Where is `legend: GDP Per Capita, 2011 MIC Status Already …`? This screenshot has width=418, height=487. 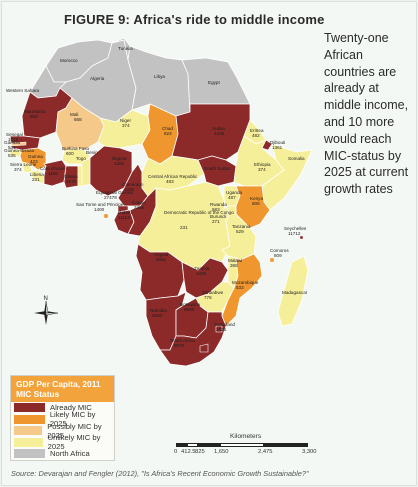 legend: GDP Per Capita, 2011 MIC Status Already … is located at coordinates (62, 418).